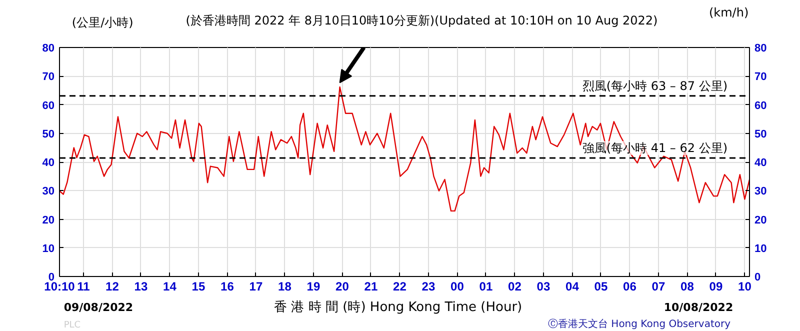 This screenshot has width=800, height=331. What do you see at coordinates (728, 13) in the screenshot?
I see `y2-axis-title: (km/h)` at bounding box center [728, 13].